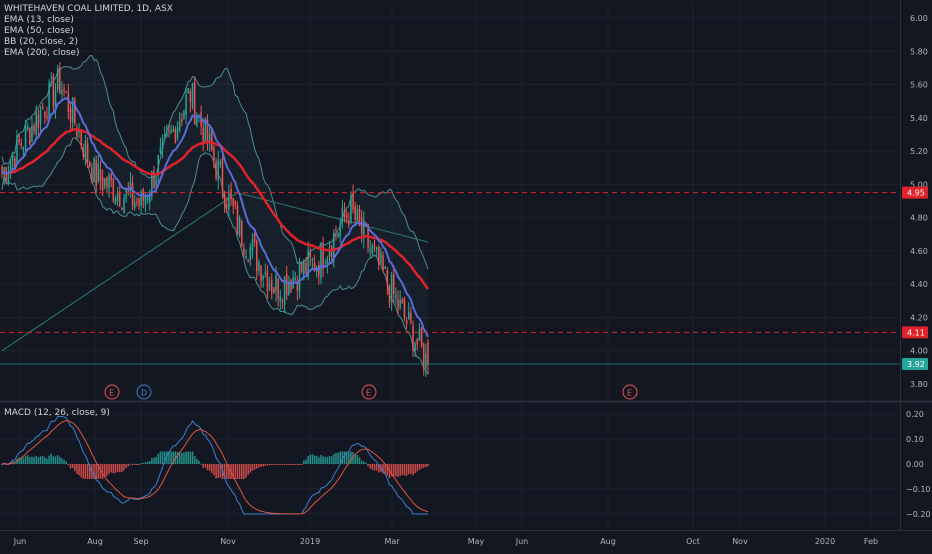 This screenshot has height=554, width=932. Describe the element at coordinates (915, 414) in the screenshot. I see `macd-axis-tick: 0.20` at that location.